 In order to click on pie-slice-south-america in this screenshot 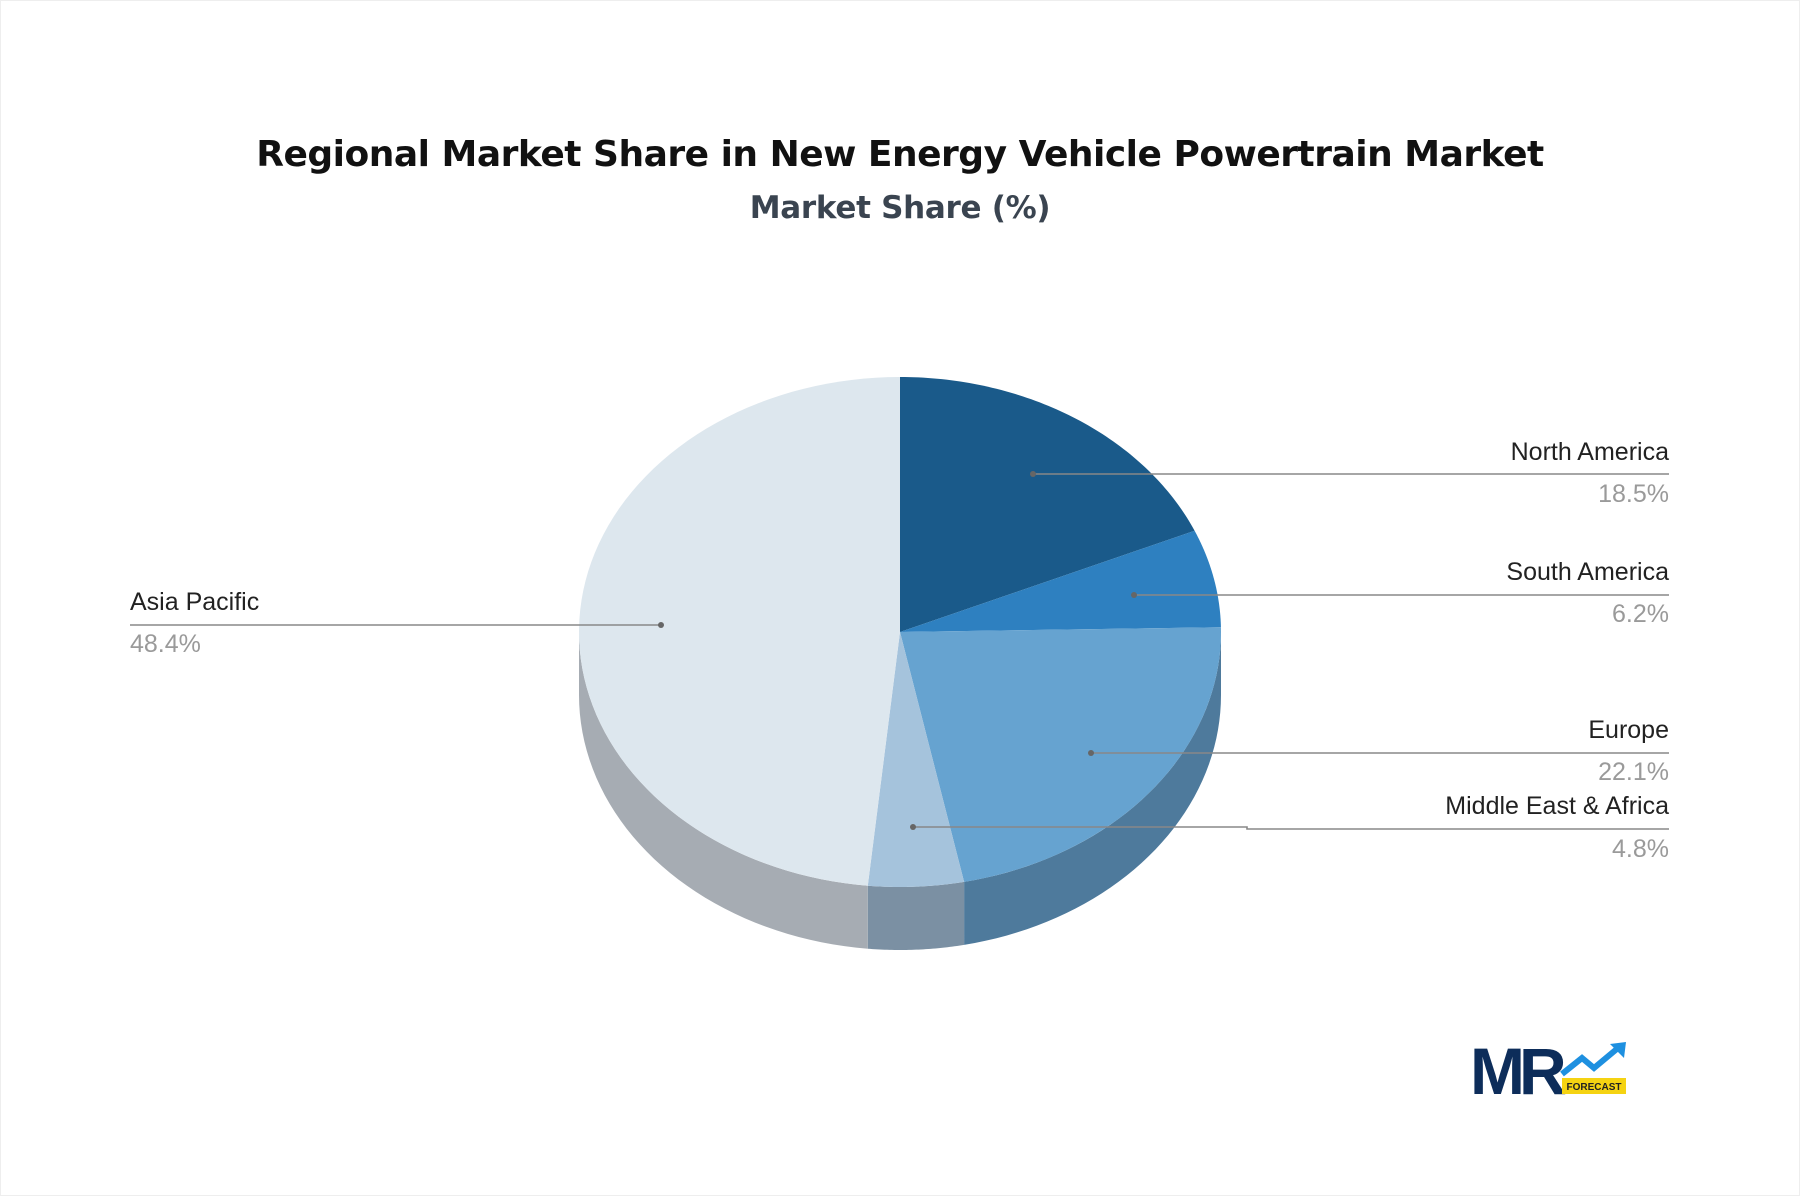, I will do `click(1060, 581)`.